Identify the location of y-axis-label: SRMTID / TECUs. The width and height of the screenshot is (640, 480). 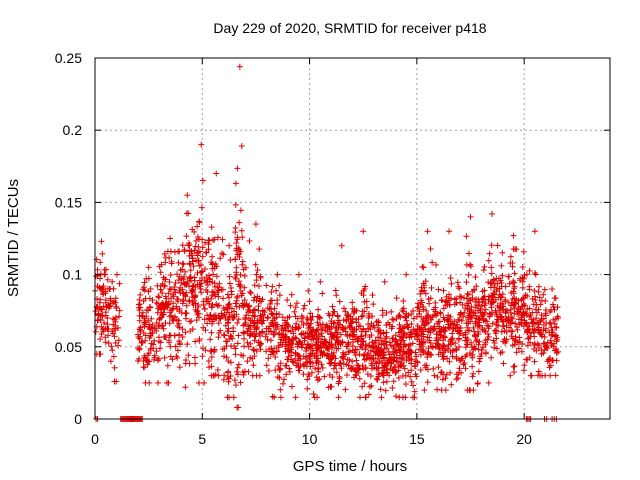
(13, 238).